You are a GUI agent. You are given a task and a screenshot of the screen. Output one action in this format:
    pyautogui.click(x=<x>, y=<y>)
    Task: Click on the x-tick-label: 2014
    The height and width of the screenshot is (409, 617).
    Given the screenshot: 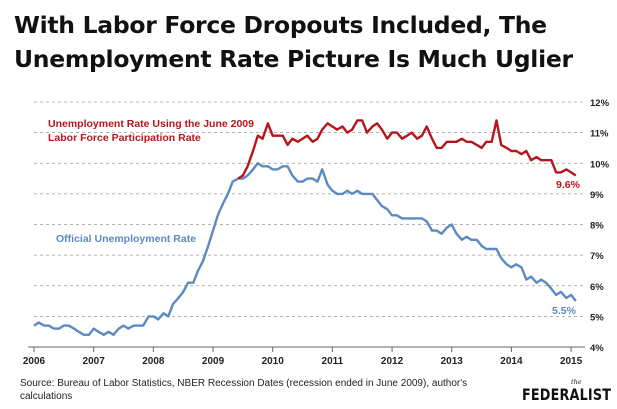 What is the action you would take?
    pyautogui.click(x=511, y=361)
    